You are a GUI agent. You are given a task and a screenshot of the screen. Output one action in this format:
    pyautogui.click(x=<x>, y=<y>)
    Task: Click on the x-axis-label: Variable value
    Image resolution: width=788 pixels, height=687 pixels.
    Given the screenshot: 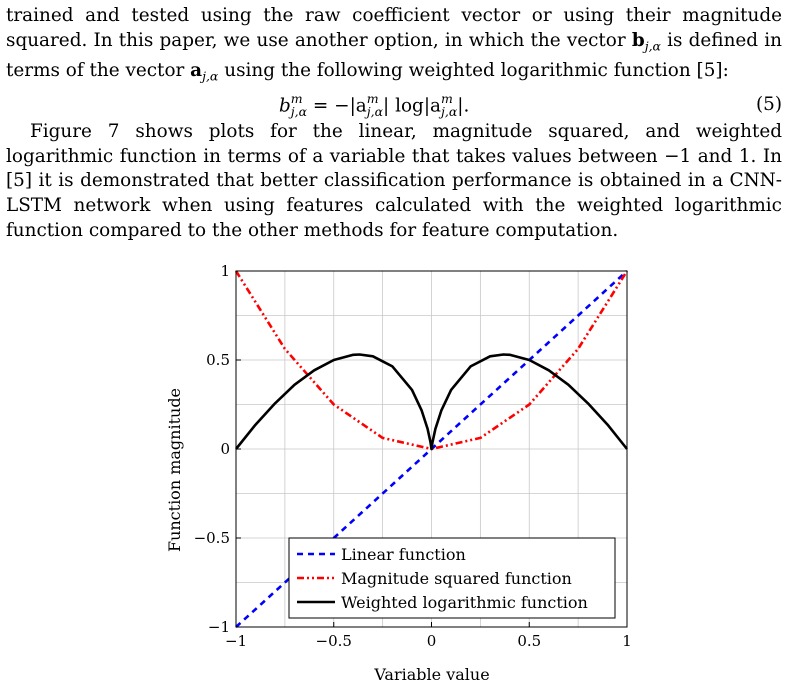 What is the action you would take?
    pyautogui.click(x=431, y=674)
    